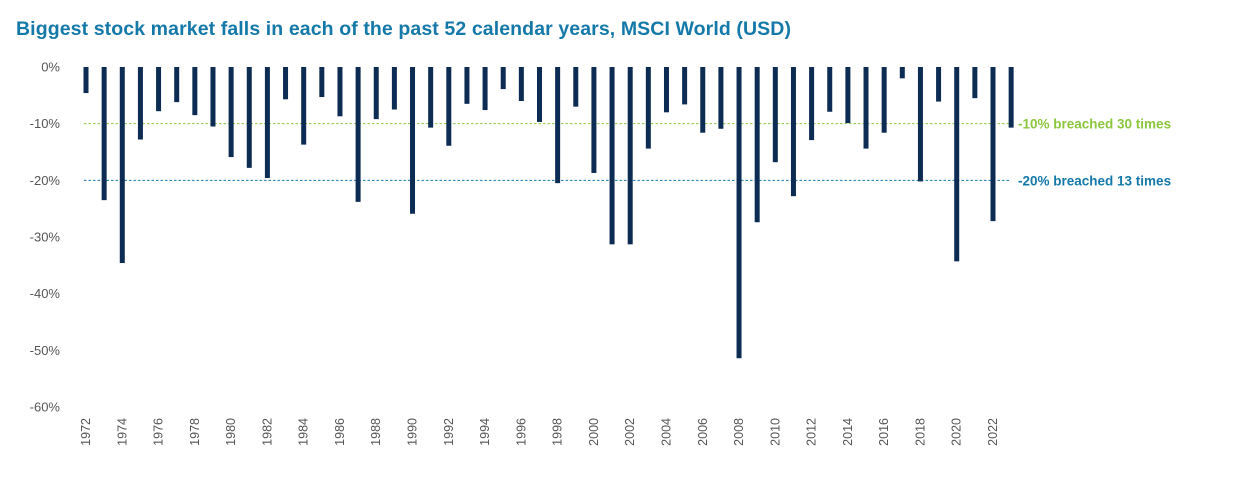 The image size is (1246, 488). What do you see at coordinates (739, 432) in the screenshot?
I see `x-tick-label: 2008` at bounding box center [739, 432].